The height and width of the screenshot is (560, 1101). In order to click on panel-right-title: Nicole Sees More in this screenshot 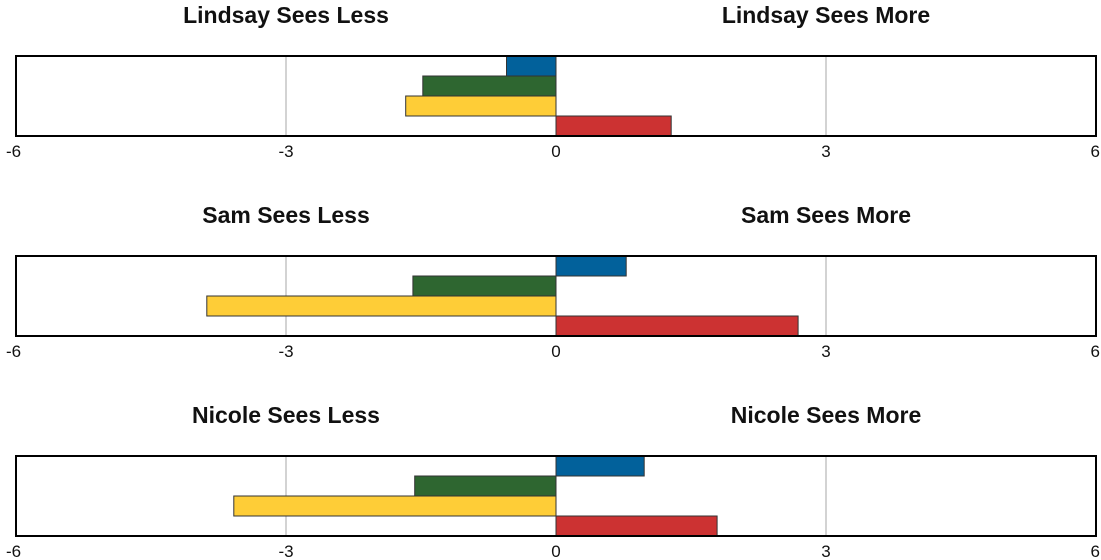, I will do `click(826, 415)`.